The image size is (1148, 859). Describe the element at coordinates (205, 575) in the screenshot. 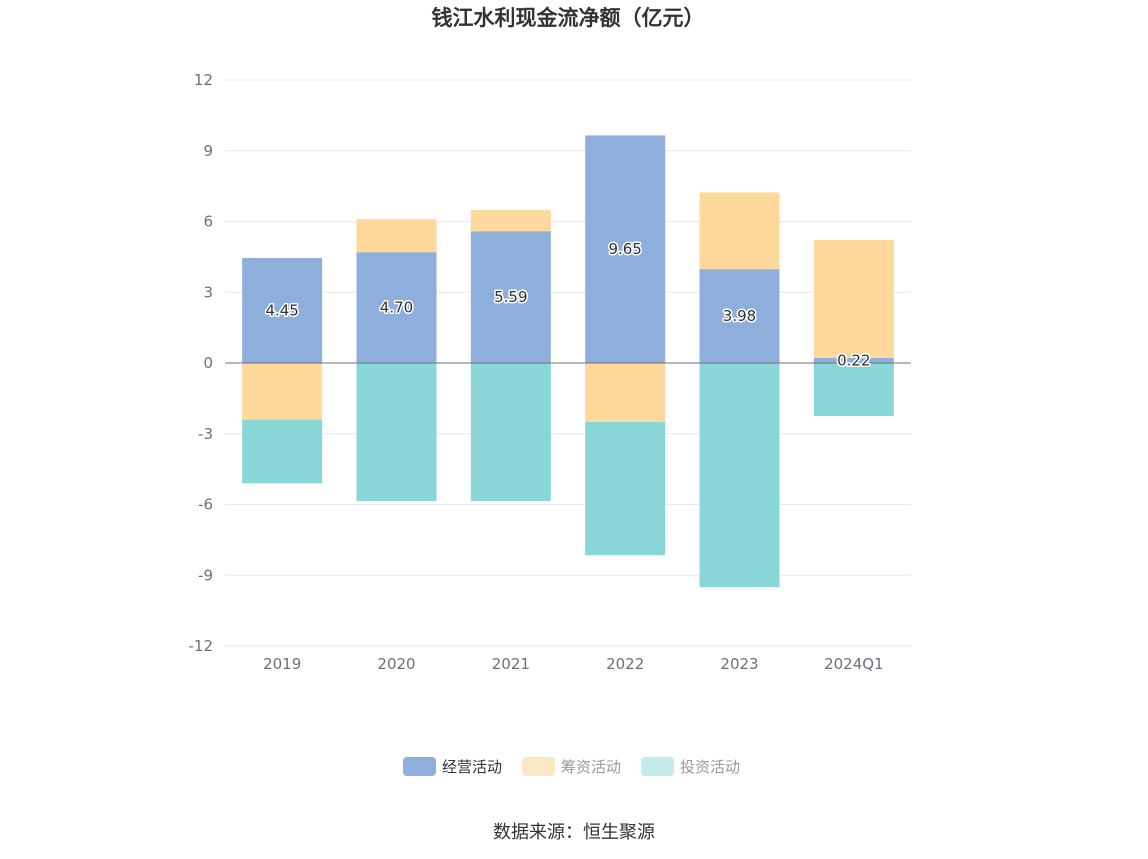

I see `y-tick-label: -9` at that location.